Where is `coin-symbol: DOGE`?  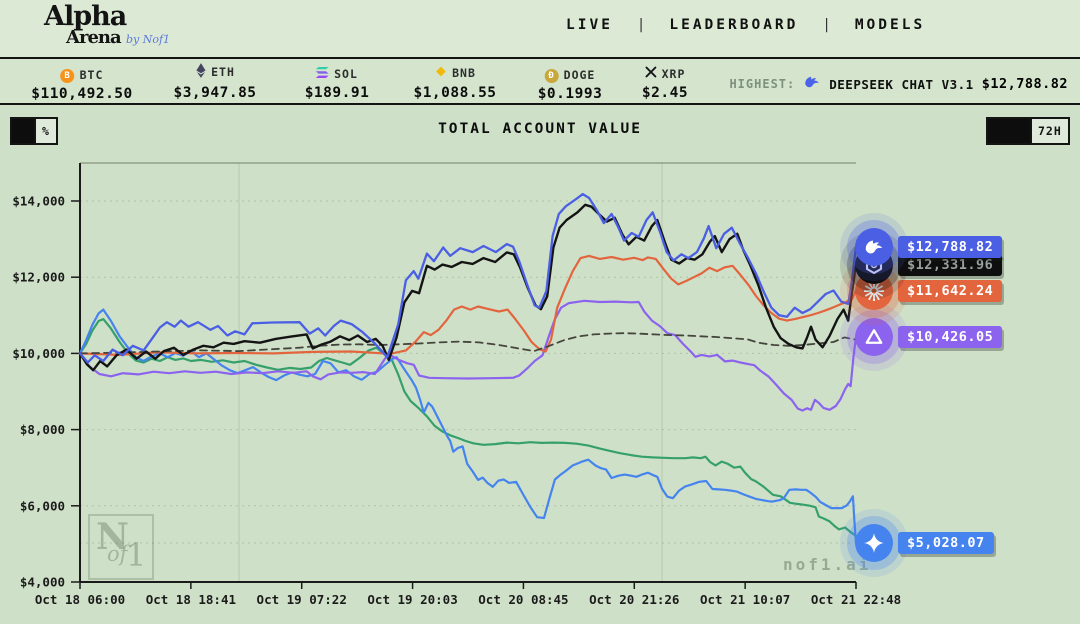 coin-symbol: DOGE is located at coordinates (579, 75).